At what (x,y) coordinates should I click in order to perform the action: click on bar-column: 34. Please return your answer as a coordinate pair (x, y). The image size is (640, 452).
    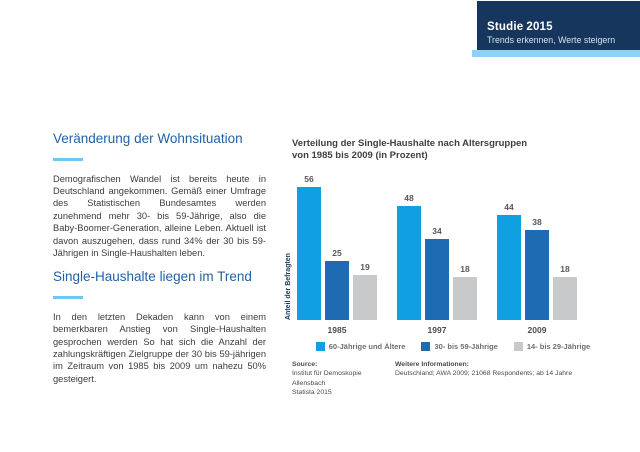
    Looking at the image, I should click on (437, 246).